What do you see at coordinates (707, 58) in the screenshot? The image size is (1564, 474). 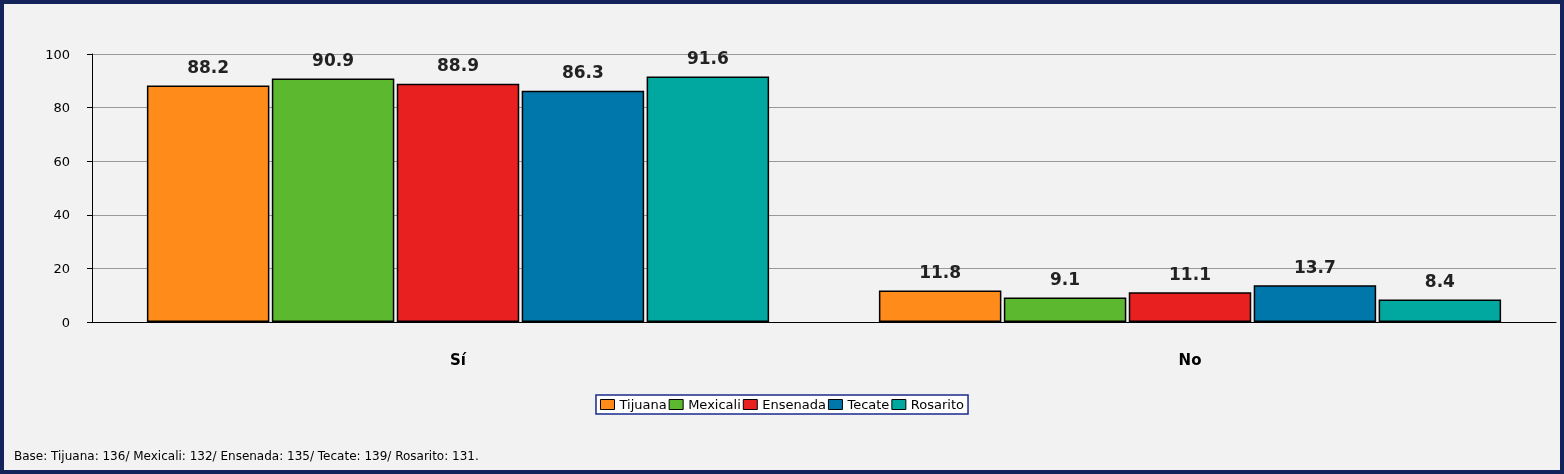 I see `data-label: 91.6` at bounding box center [707, 58].